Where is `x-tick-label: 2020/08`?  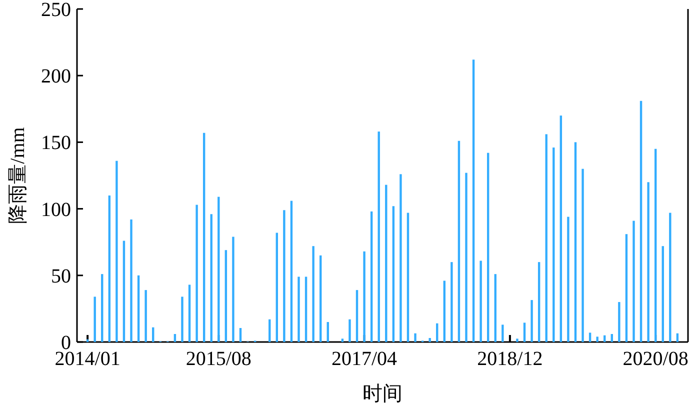 x-tick-label: 2020/08 is located at coordinates (655, 359).